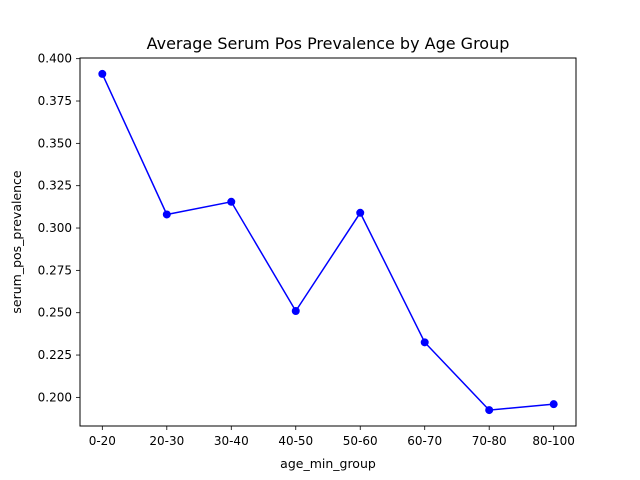  What do you see at coordinates (332, 437) in the screenshot?
I see `x-axis: 0-20 20-30 30-40 40-50 50-60 60-70 70-80 80-100` at bounding box center [332, 437].